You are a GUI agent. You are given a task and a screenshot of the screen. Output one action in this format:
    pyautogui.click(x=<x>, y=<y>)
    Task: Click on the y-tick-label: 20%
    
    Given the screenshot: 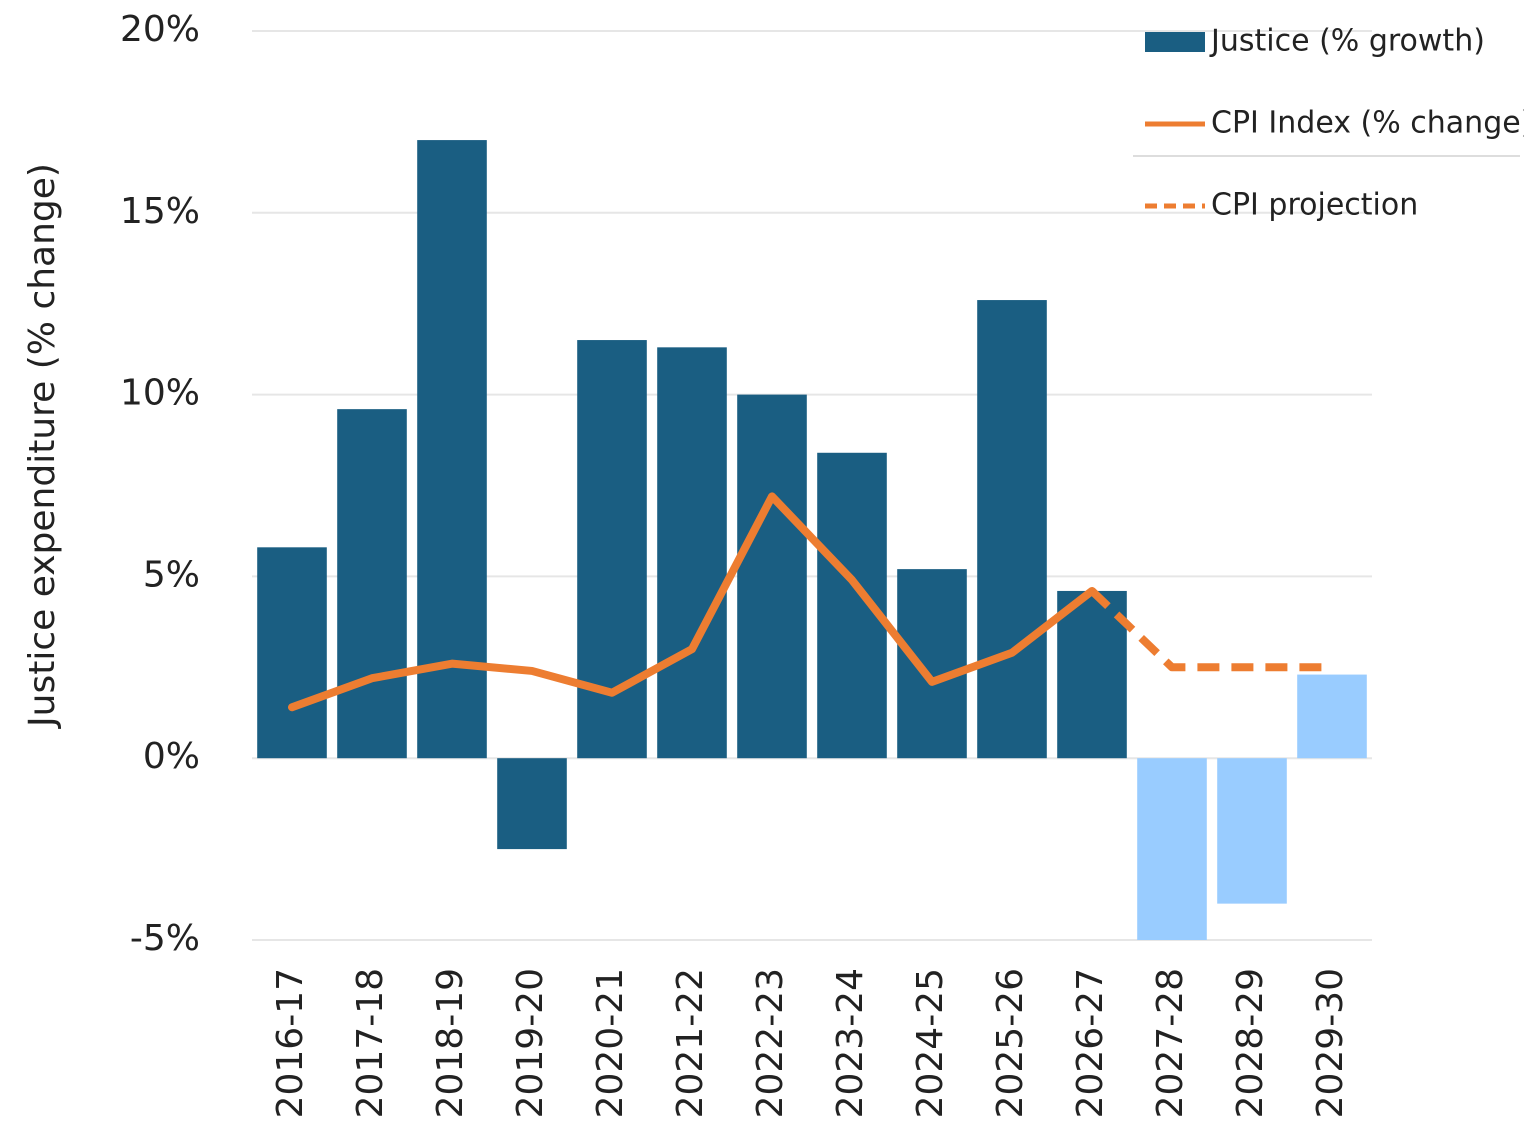 What is the action you would take?
    pyautogui.click(x=160, y=29)
    